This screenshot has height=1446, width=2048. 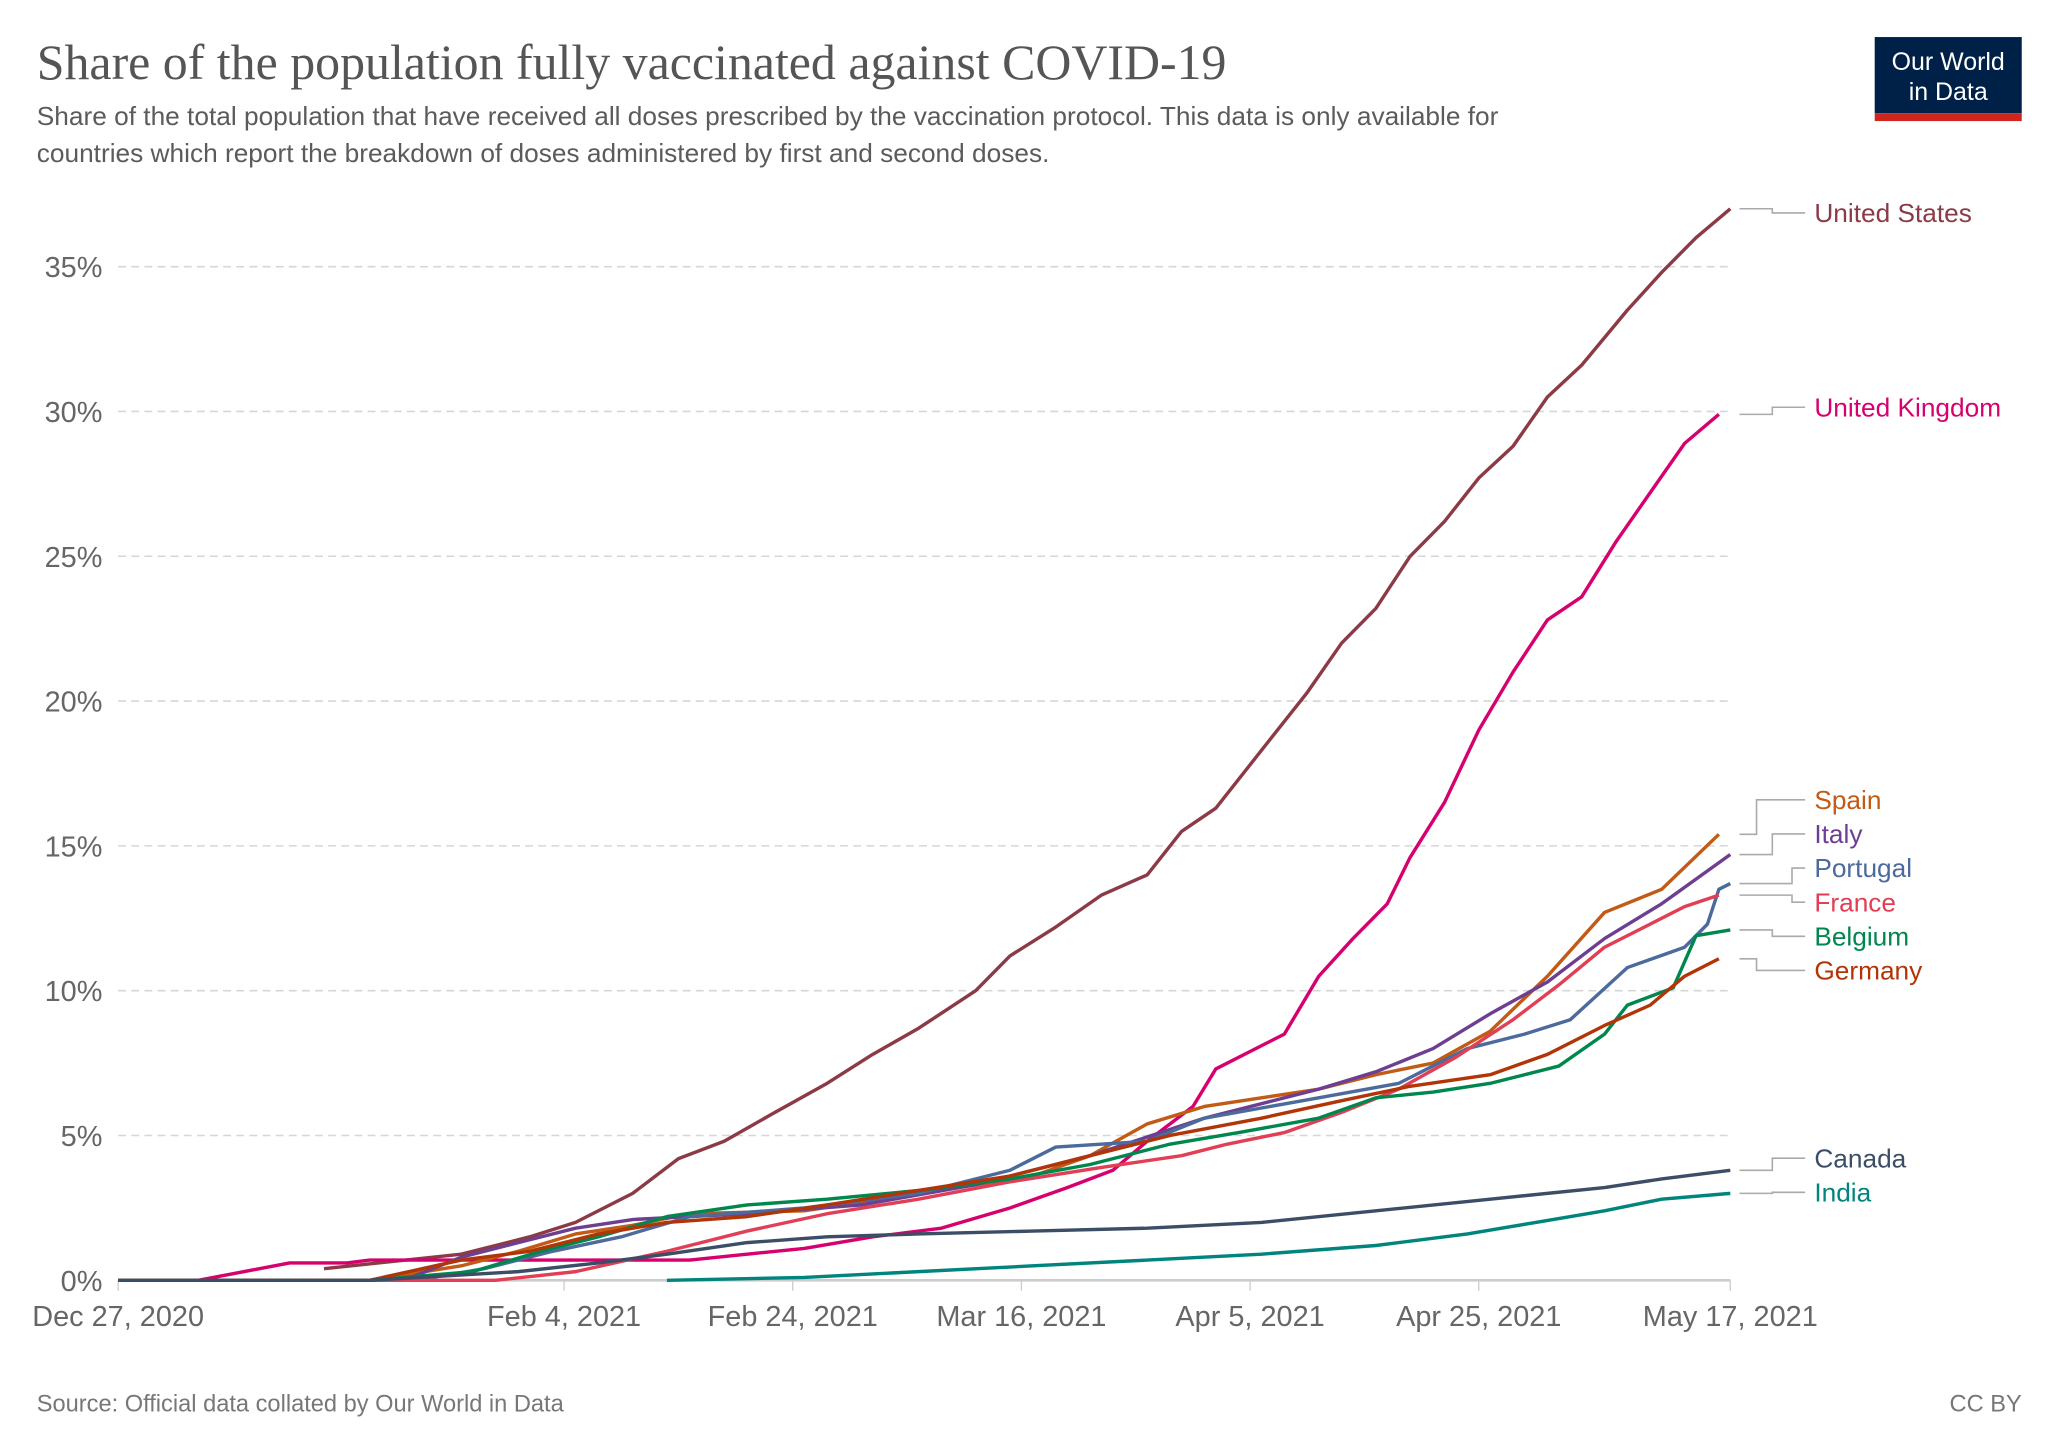 What do you see at coordinates (74, 558) in the screenshot?
I see `y-tick-label: 25%` at bounding box center [74, 558].